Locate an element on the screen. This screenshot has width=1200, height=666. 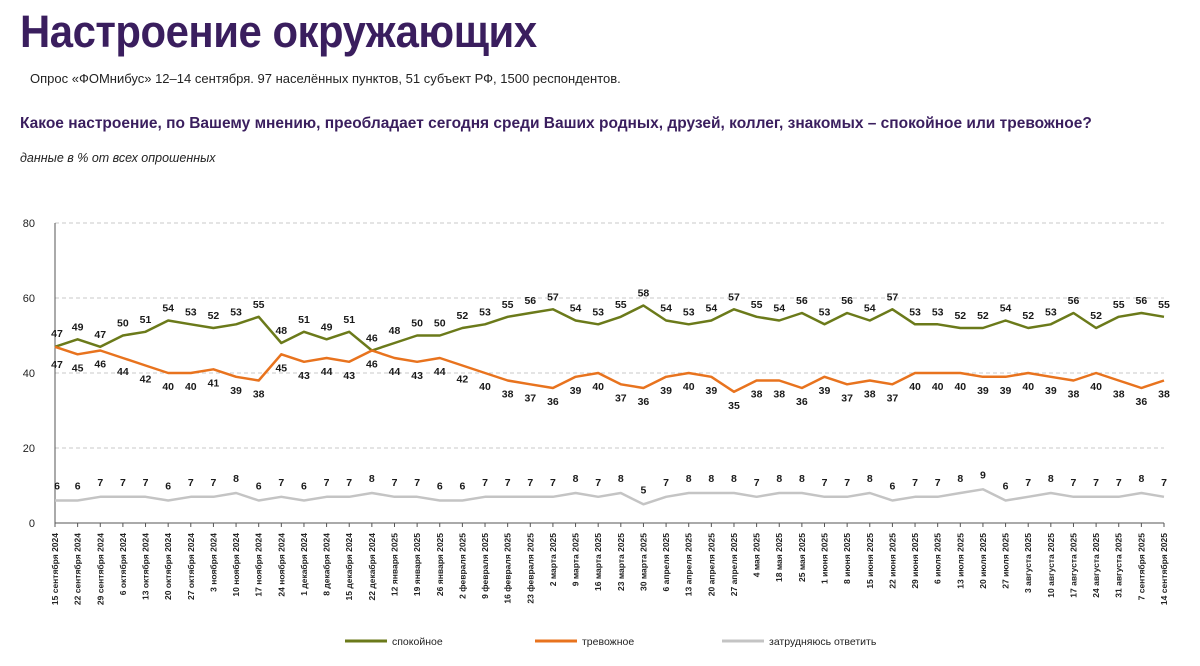
data-label-anxious: 41 is located at coordinates (214, 383).